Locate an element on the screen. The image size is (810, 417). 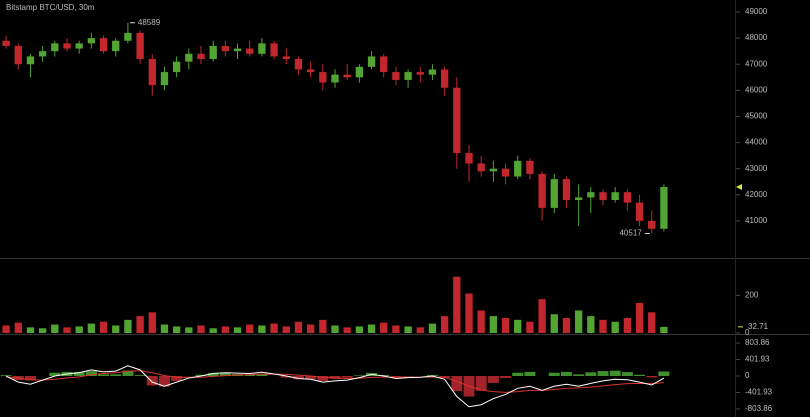
y-tick-label: -803.86 is located at coordinates (759, 408).